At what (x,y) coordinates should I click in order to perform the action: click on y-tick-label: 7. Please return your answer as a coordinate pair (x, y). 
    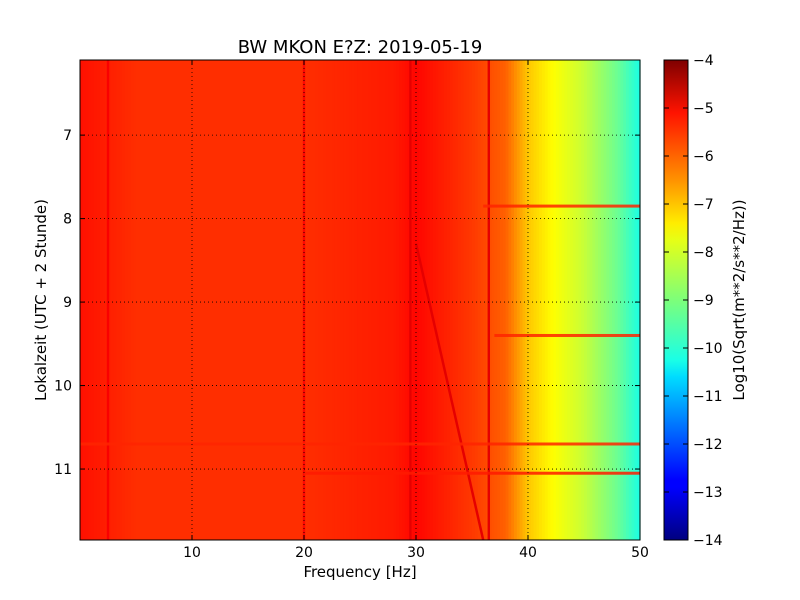
    Looking at the image, I should click on (67, 136).